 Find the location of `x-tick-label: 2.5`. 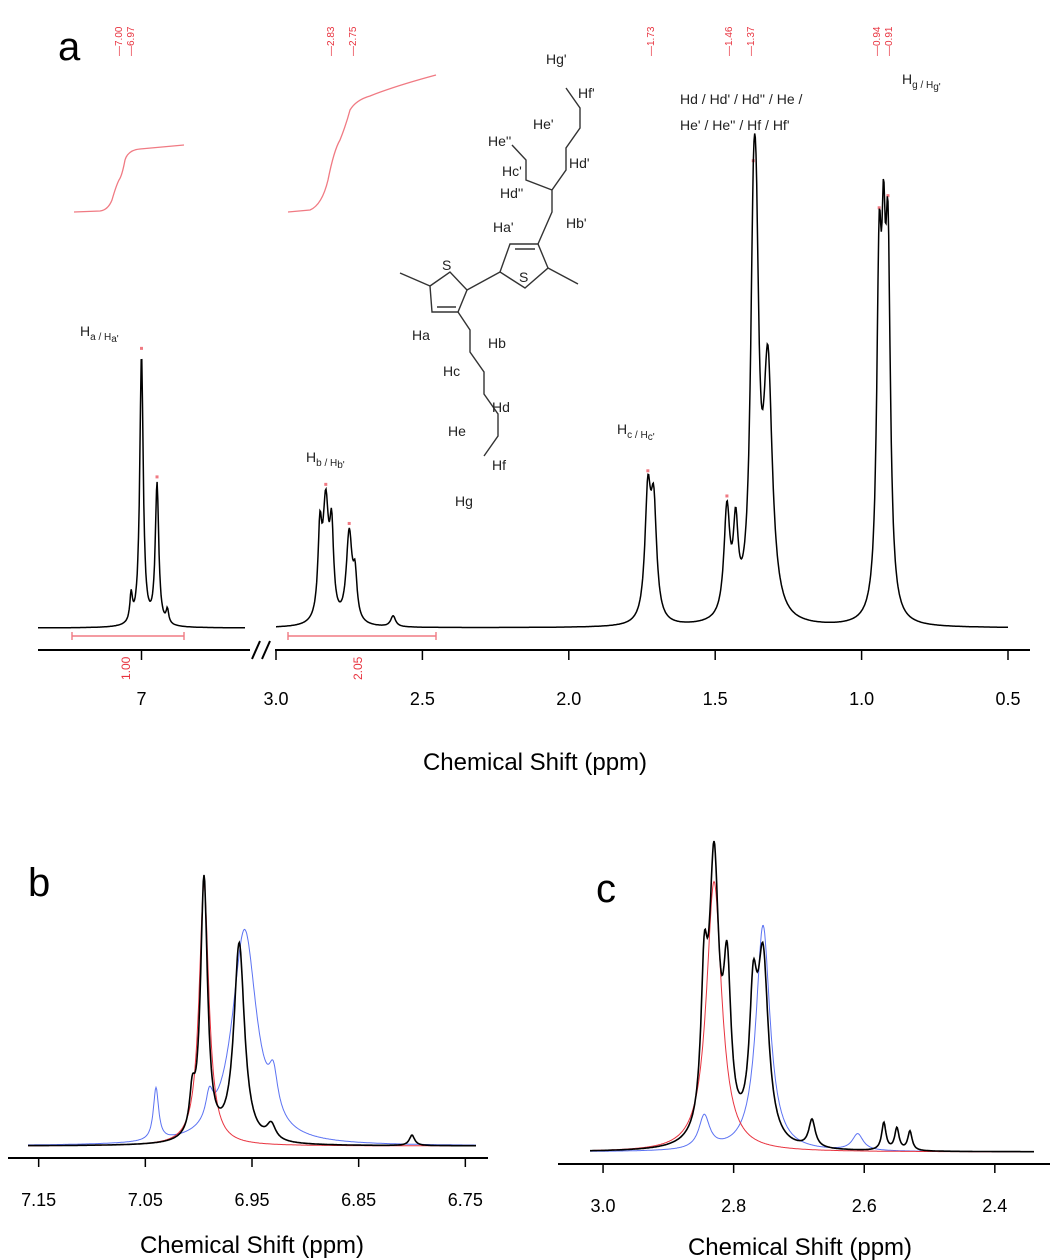

x-tick-label: 2.5 is located at coordinates (422, 699).